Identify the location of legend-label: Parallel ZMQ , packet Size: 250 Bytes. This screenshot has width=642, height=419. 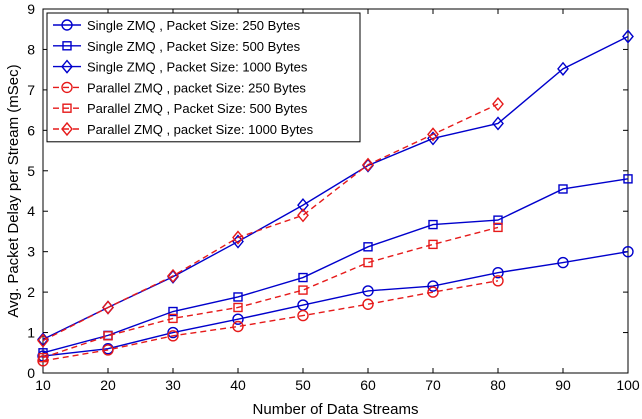
(196, 87).